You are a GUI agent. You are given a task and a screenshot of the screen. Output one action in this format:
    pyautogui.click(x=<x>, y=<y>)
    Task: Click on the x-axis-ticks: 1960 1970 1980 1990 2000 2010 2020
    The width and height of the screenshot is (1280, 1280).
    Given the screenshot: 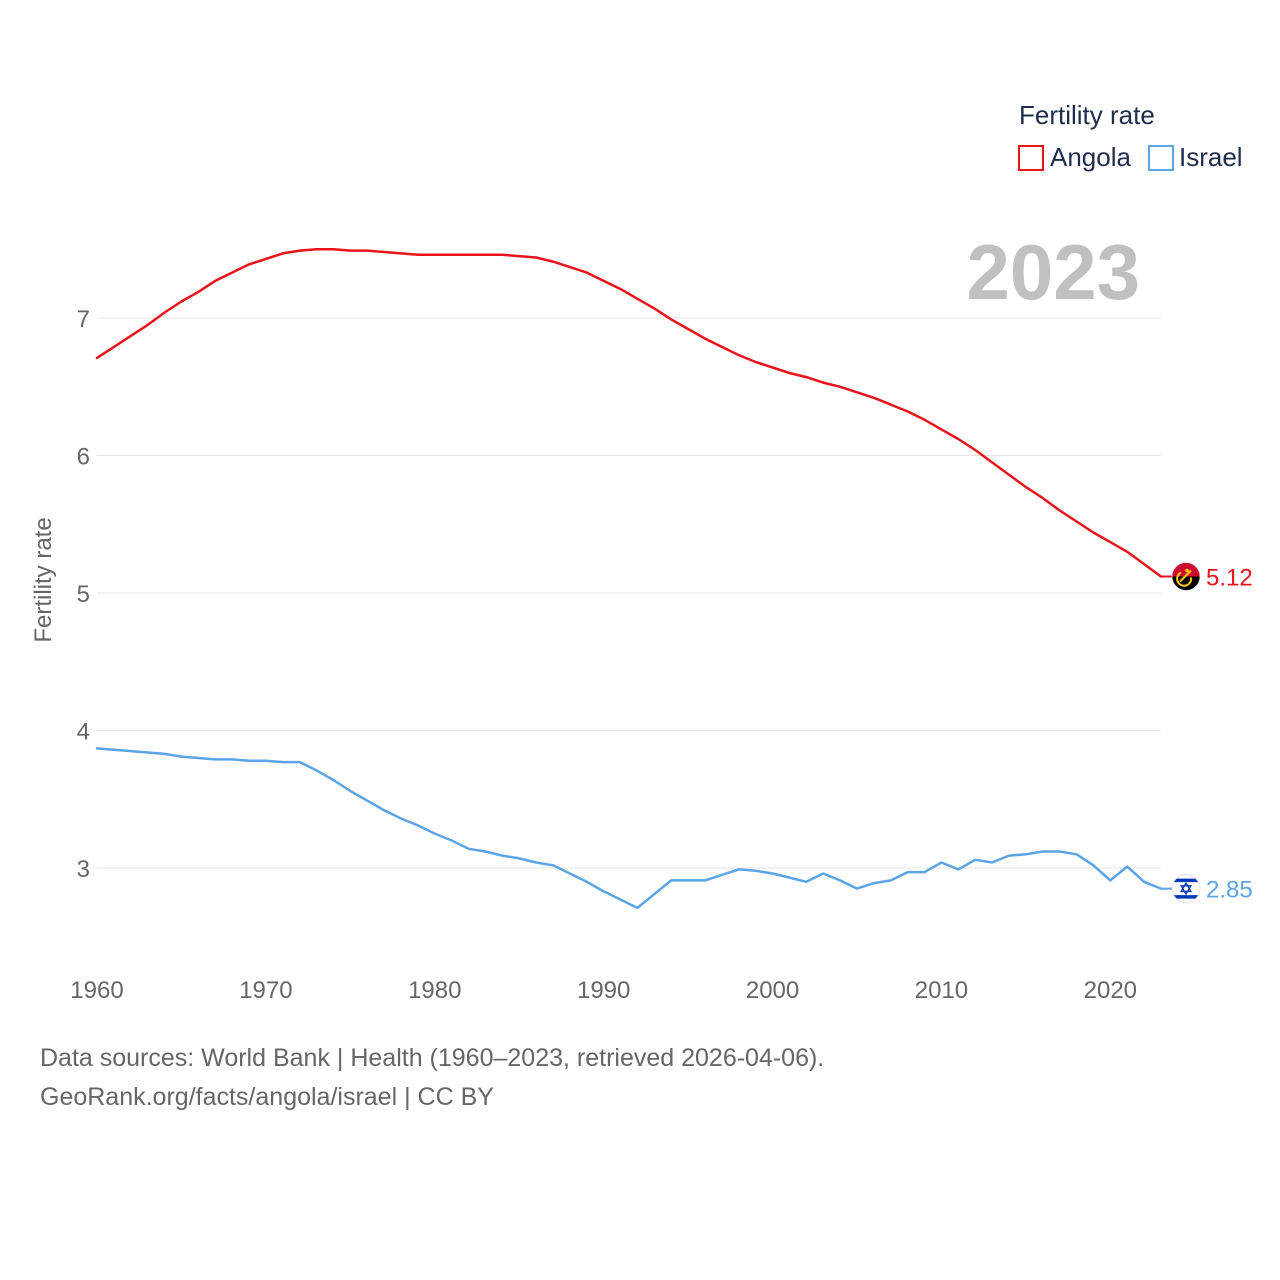 What is the action you would take?
    pyautogui.click(x=603, y=990)
    